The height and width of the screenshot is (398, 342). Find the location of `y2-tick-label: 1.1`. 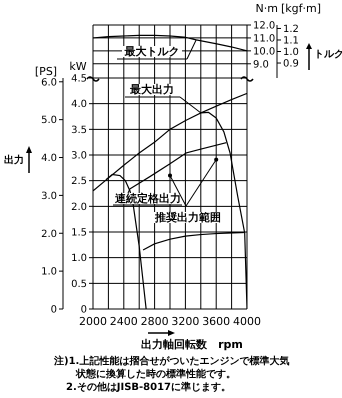

y2-tick-label: 1.1 is located at coordinates (291, 41).